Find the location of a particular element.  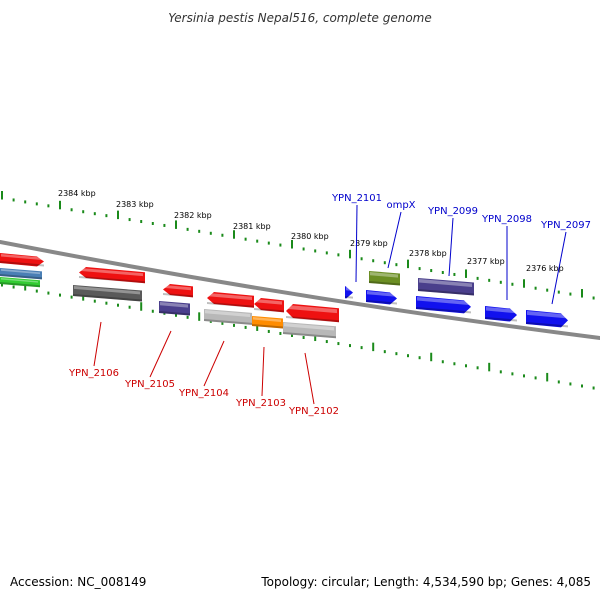

ruler-label: 2381 kbp is located at coordinates (252, 226).